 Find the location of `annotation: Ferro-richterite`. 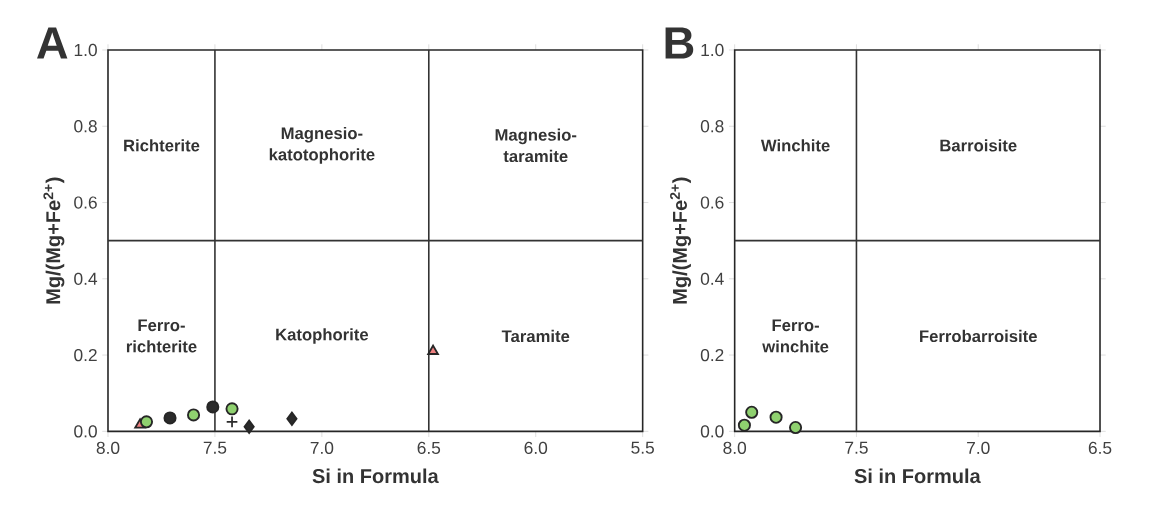

annotation: Ferro-richterite is located at coordinates (161, 336).